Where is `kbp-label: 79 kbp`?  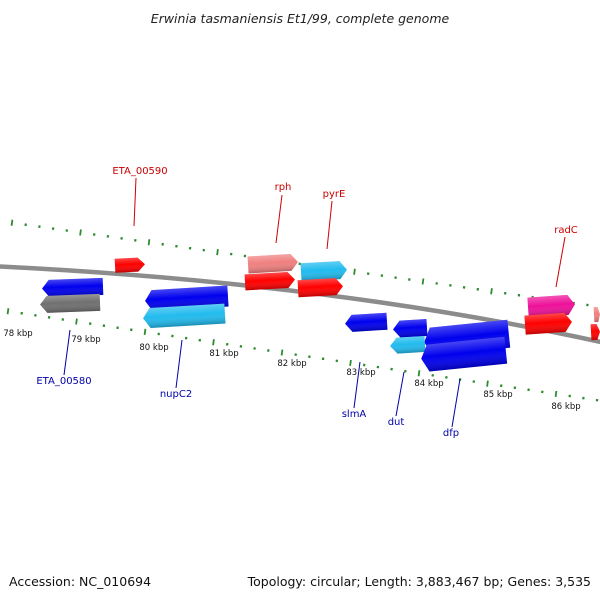
kbp-label: 79 kbp is located at coordinates (85, 340).